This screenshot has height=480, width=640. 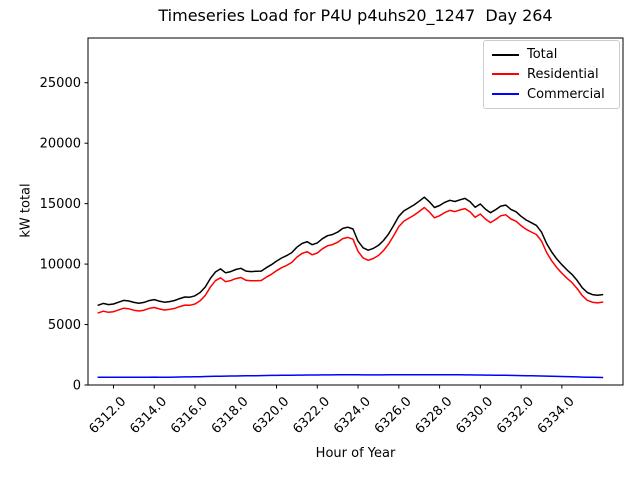 What do you see at coordinates (60, 83) in the screenshot?
I see `y-tick-label: 25000` at bounding box center [60, 83].